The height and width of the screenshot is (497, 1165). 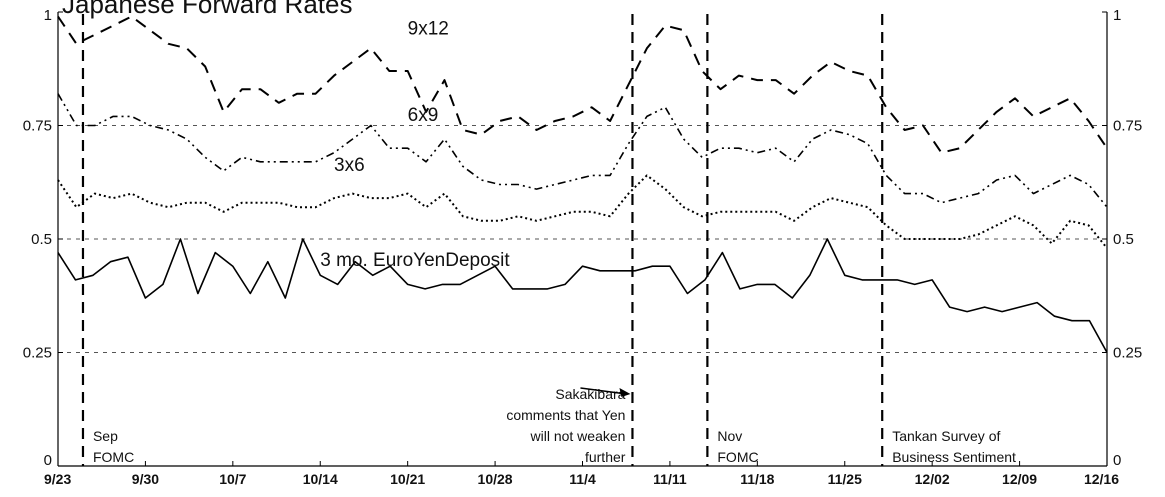 I want to click on event-label-line: Nov, so click(x=729, y=436).